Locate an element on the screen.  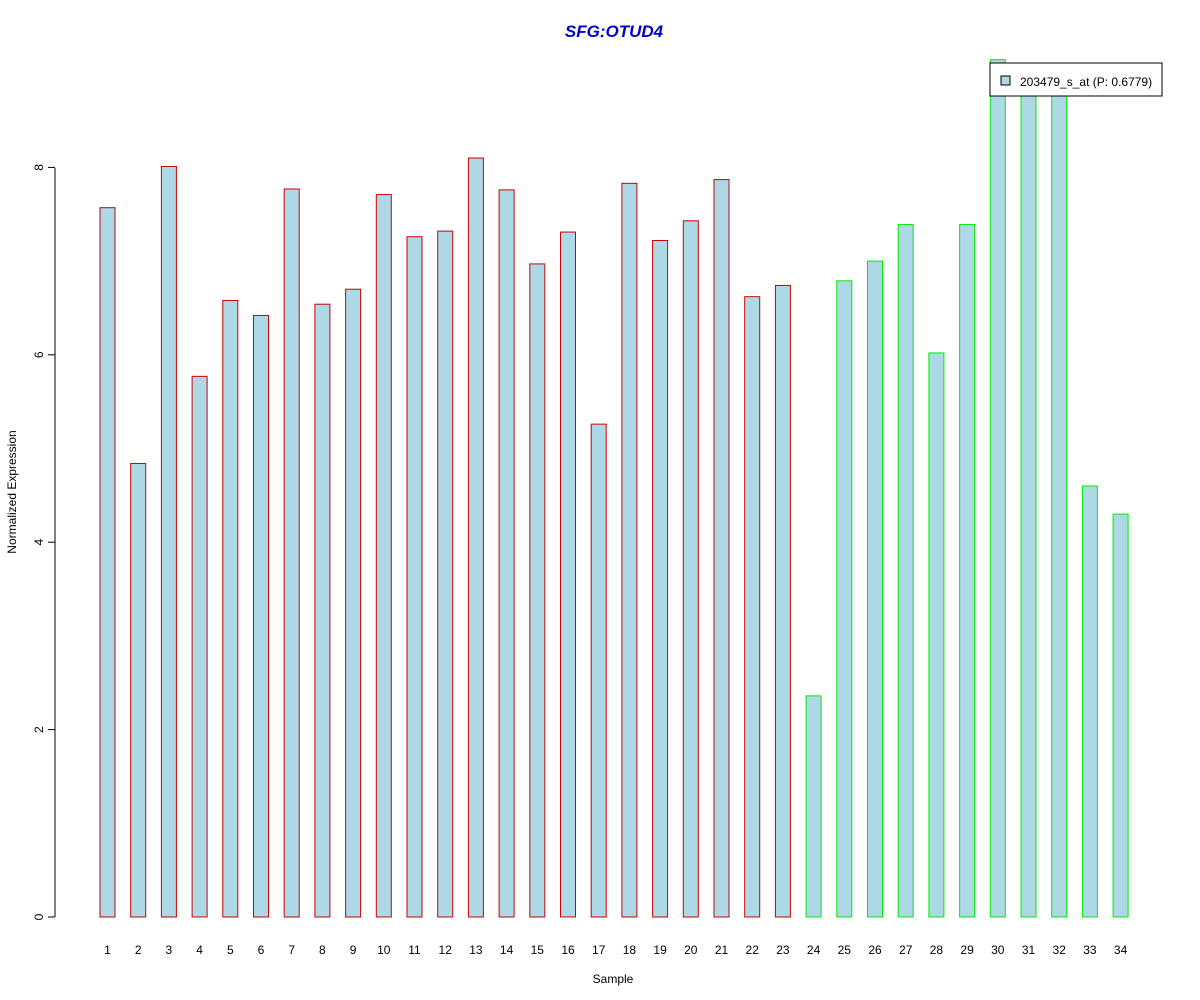
x-tick-label: 13 is located at coordinates (476, 950).